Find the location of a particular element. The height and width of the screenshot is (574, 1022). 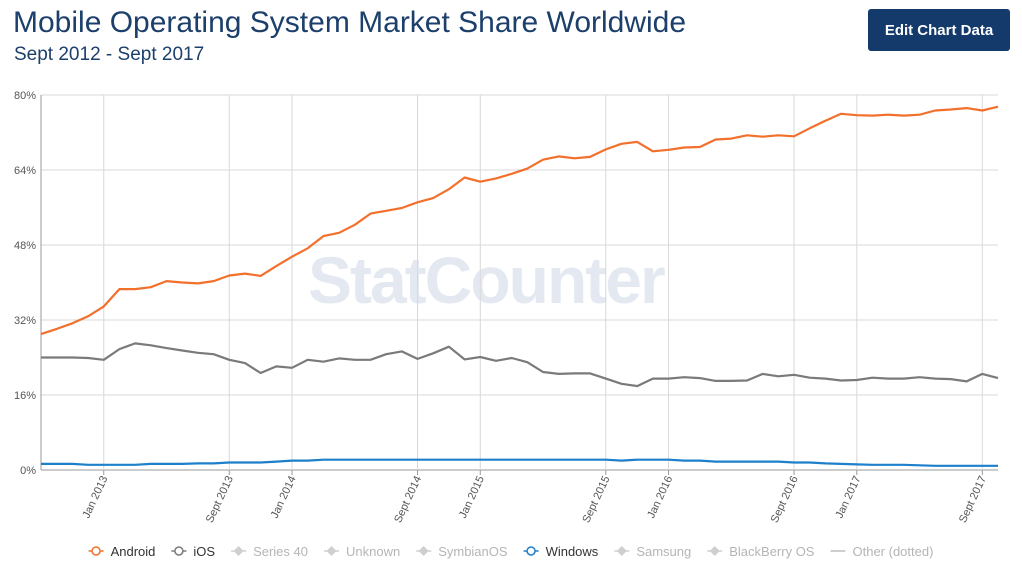

chart-subtitle: Sept 2012 - Sept 2017 is located at coordinates (109, 54).